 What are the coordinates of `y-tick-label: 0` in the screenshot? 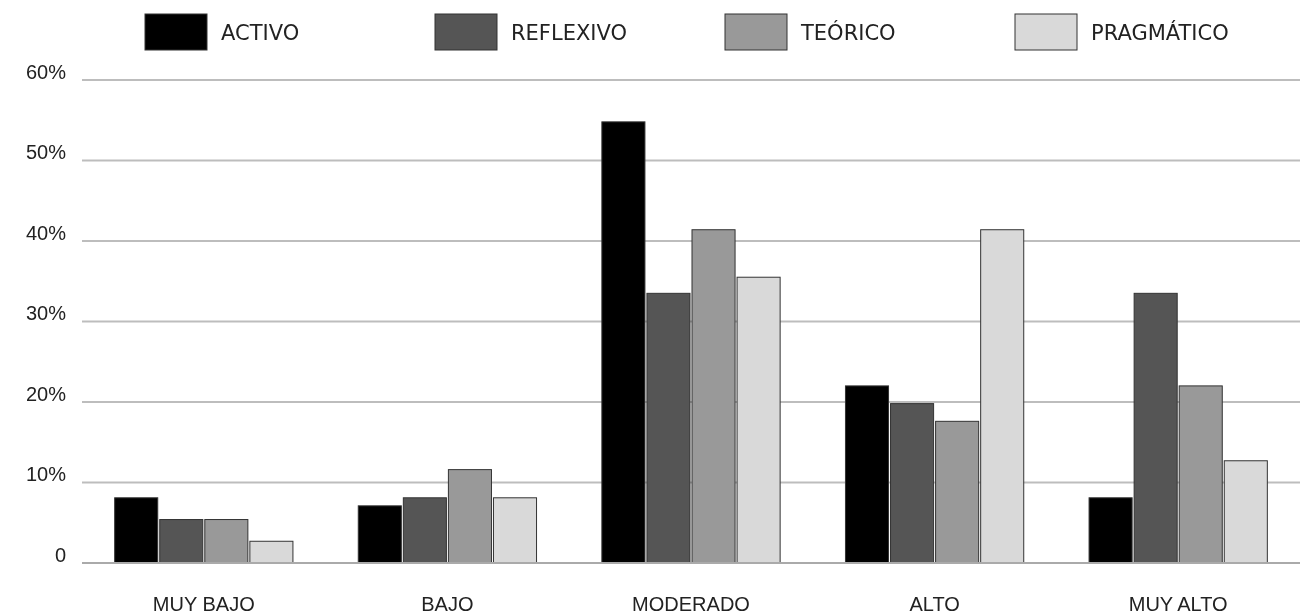 It's located at (60, 554).